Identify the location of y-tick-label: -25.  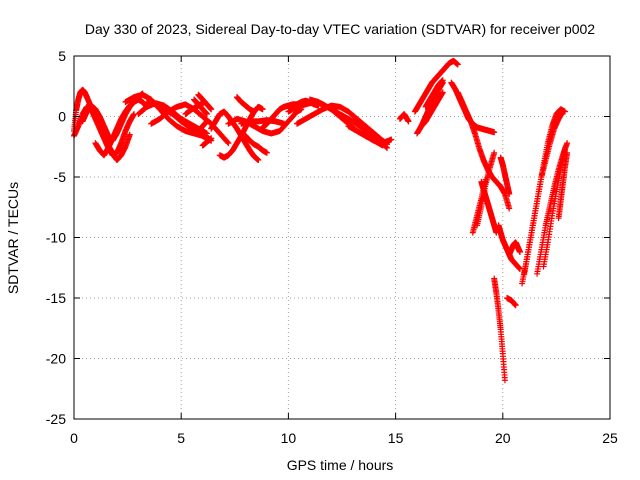
(56, 419).